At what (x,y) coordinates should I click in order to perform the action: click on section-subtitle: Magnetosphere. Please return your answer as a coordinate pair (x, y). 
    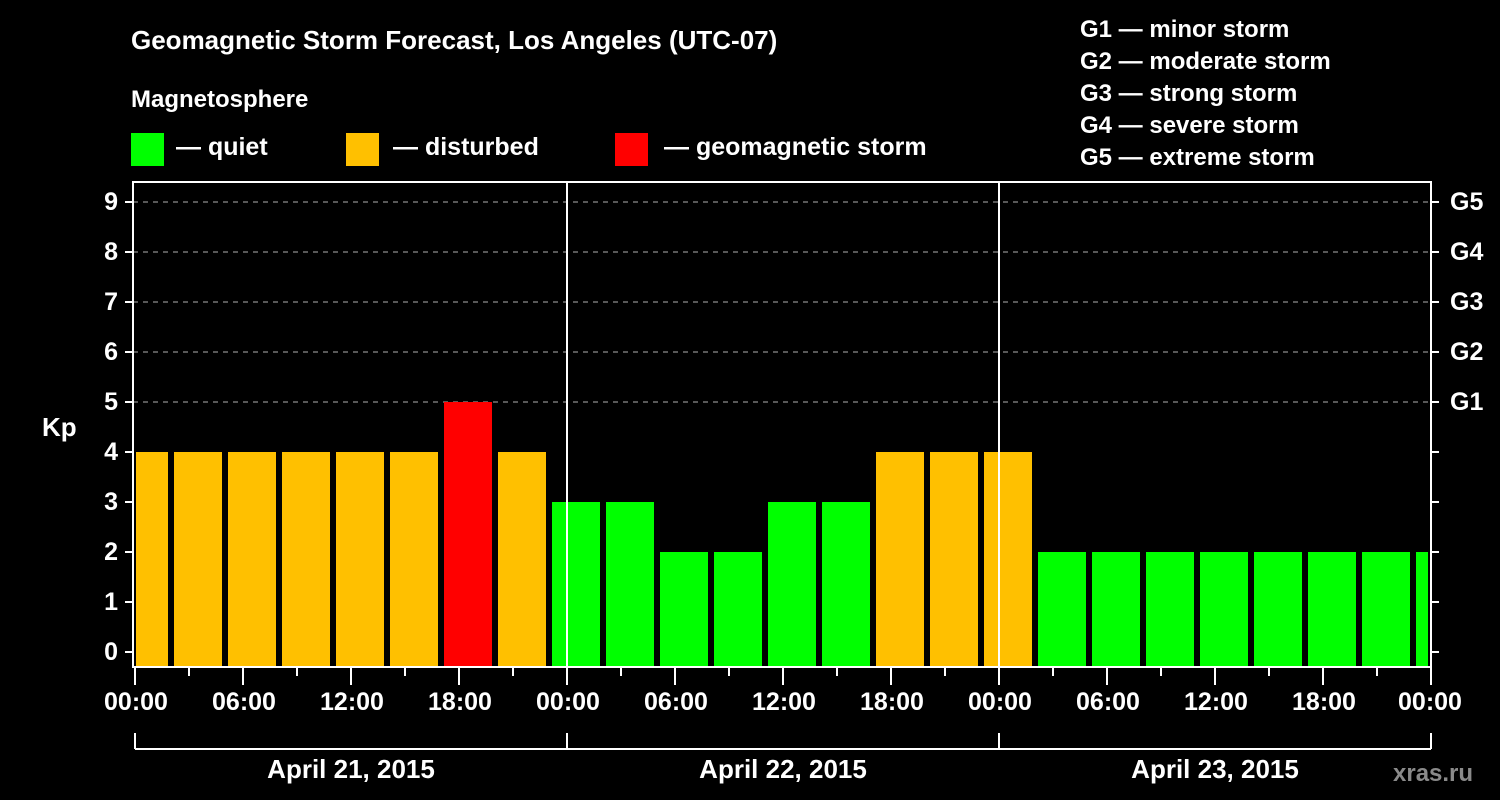
    Looking at the image, I should click on (220, 99).